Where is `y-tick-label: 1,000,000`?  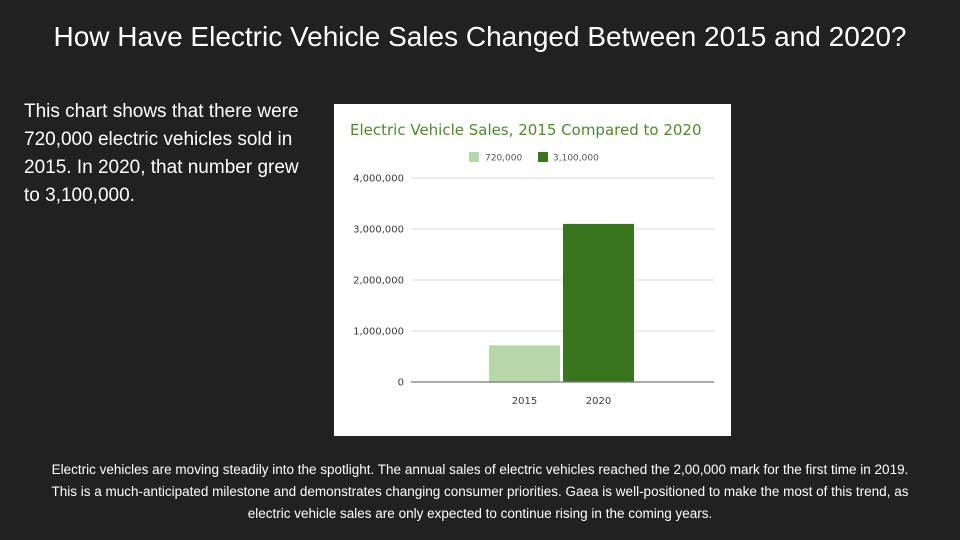
y-tick-label: 1,000,000 is located at coordinates (378, 332).